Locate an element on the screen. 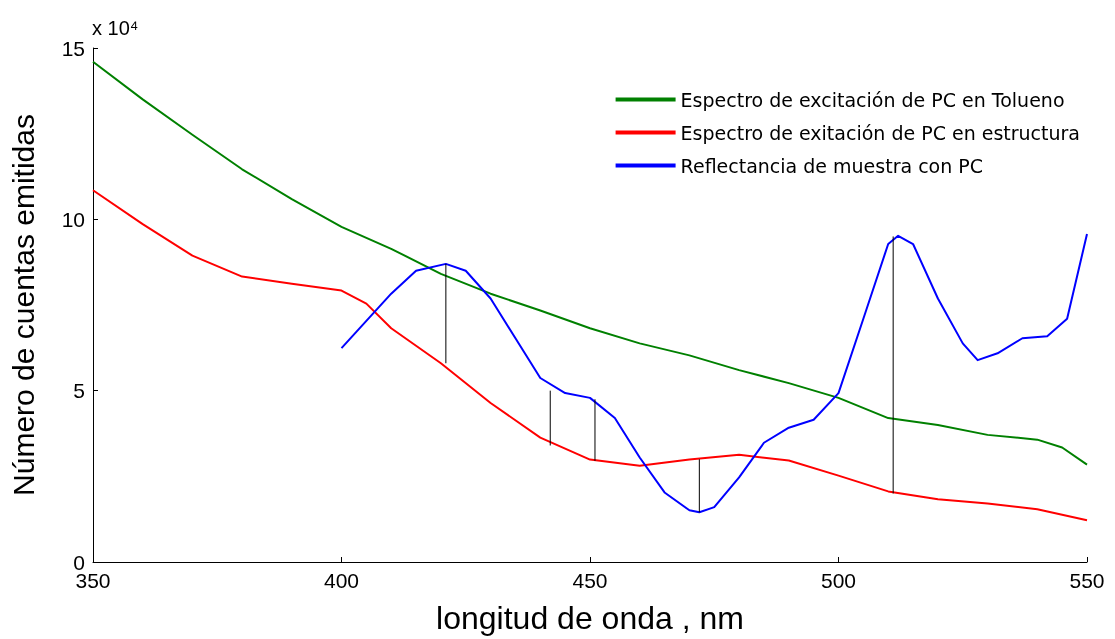 The image size is (1115, 639). y-axis-title: Número de cuentas emitidas is located at coordinates (23, 305).